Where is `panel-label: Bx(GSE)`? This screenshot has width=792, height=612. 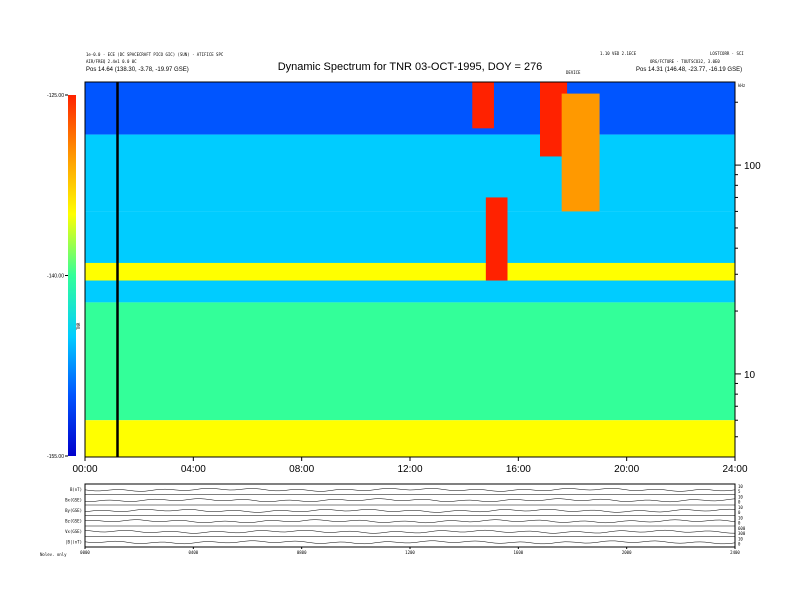 panel-label: Bx(GSE) is located at coordinates (73, 499).